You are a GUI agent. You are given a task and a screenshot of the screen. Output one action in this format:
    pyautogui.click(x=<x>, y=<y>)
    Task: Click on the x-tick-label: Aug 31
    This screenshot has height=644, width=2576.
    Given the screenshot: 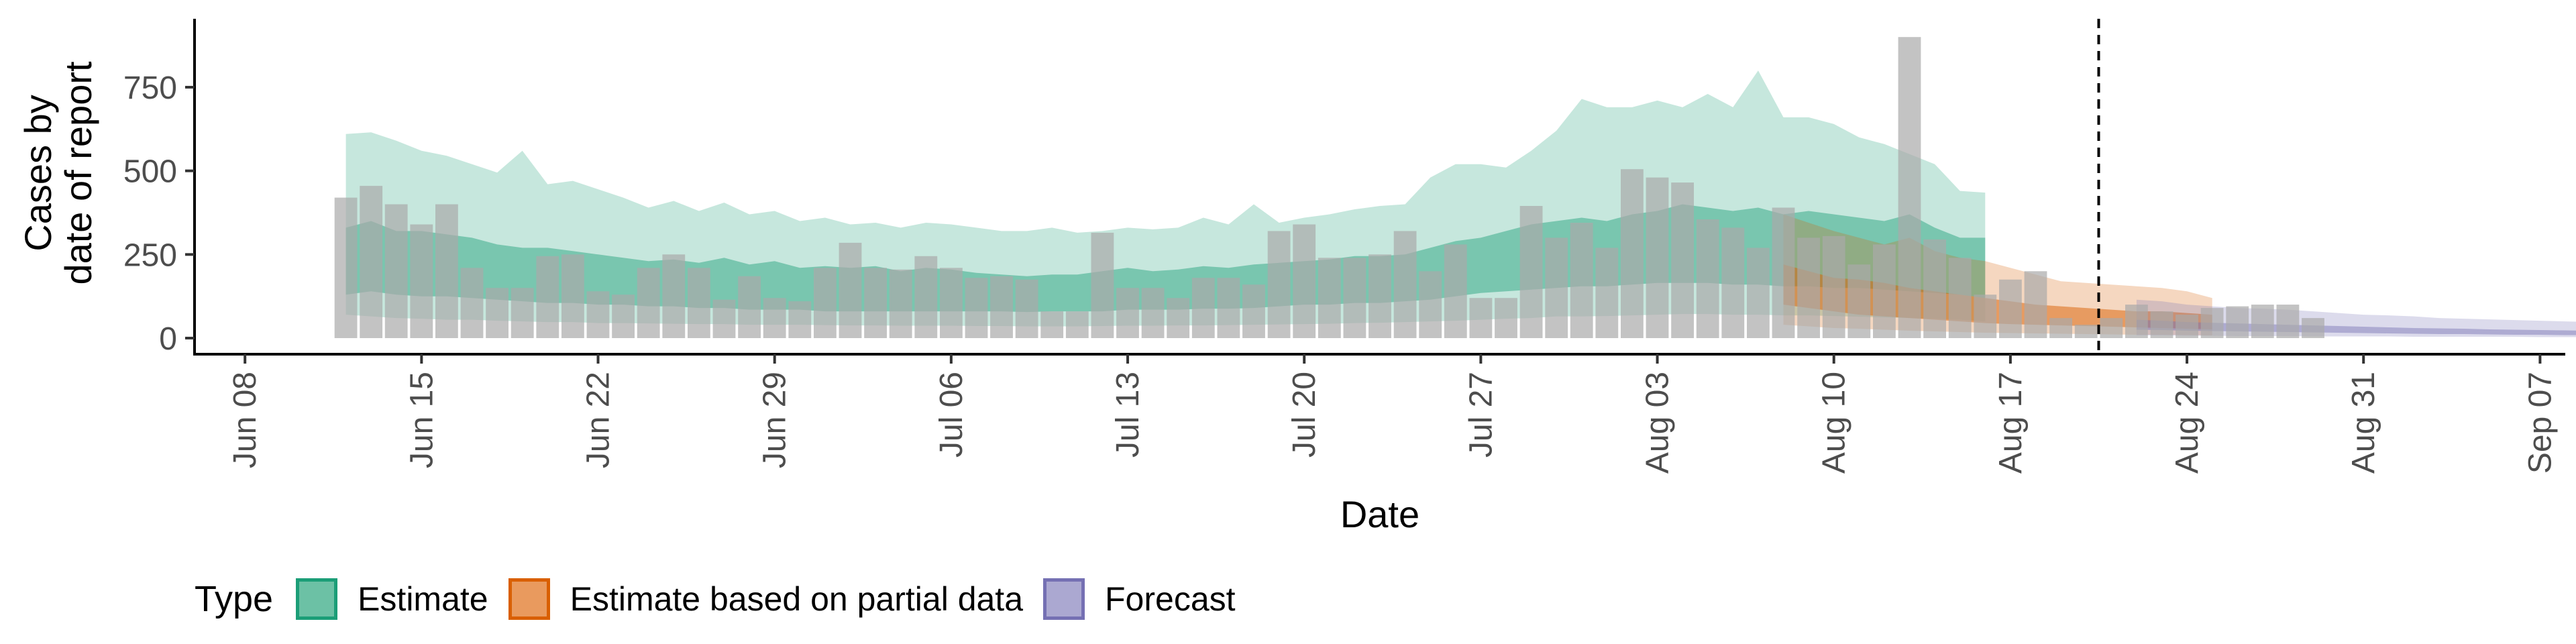 What is the action you would take?
    pyautogui.click(x=2363, y=423)
    